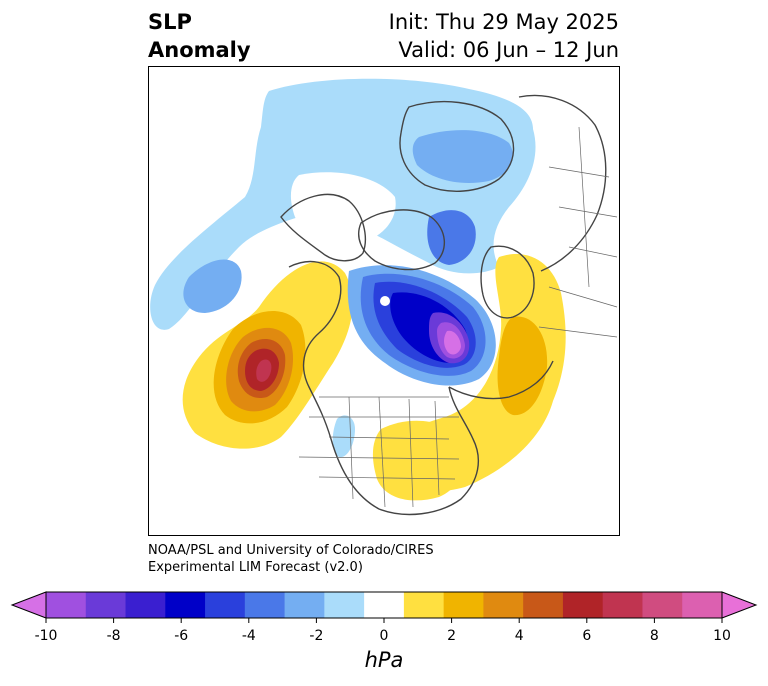 The width and height of the screenshot is (768, 686). Describe the element at coordinates (522, 366) in the screenshot. I see `positive-anomaly-atlantic-gold` at that location.